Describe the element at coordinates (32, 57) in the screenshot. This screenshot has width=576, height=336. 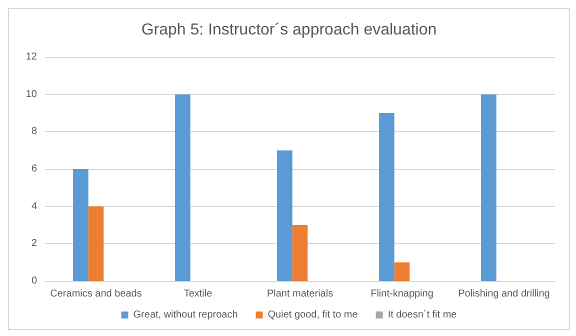
I see `y-tick-label: 12` at that location.